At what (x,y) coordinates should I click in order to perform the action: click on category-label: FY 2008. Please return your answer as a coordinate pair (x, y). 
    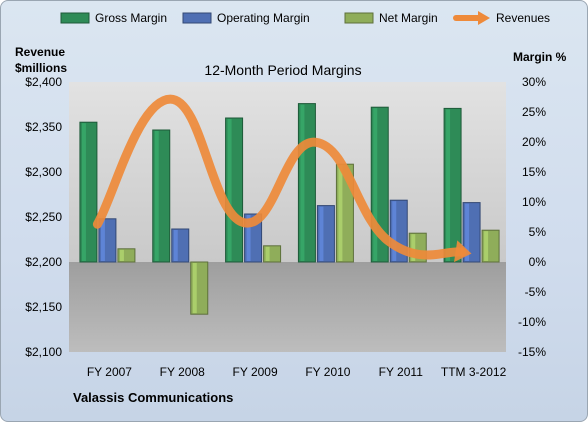
    Looking at the image, I should click on (182, 372).